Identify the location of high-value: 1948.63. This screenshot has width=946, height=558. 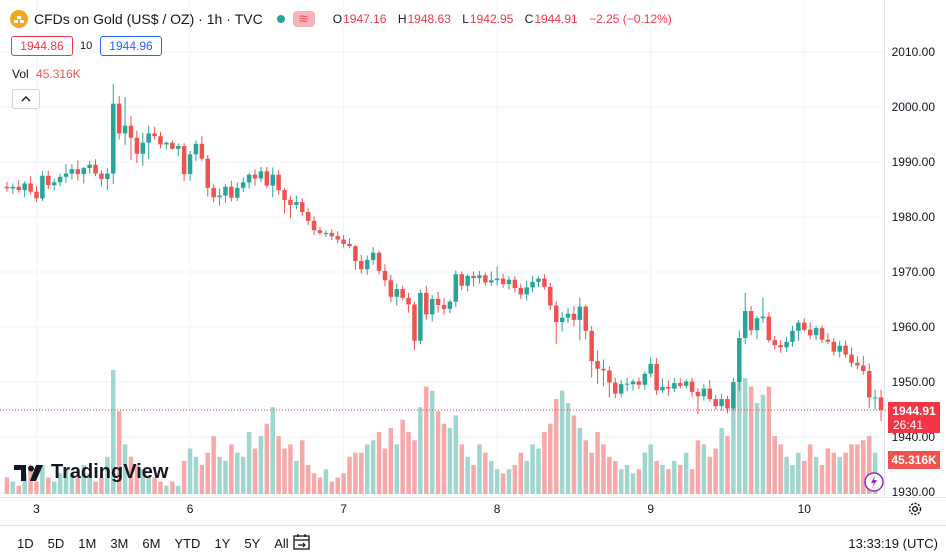
(429, 19).